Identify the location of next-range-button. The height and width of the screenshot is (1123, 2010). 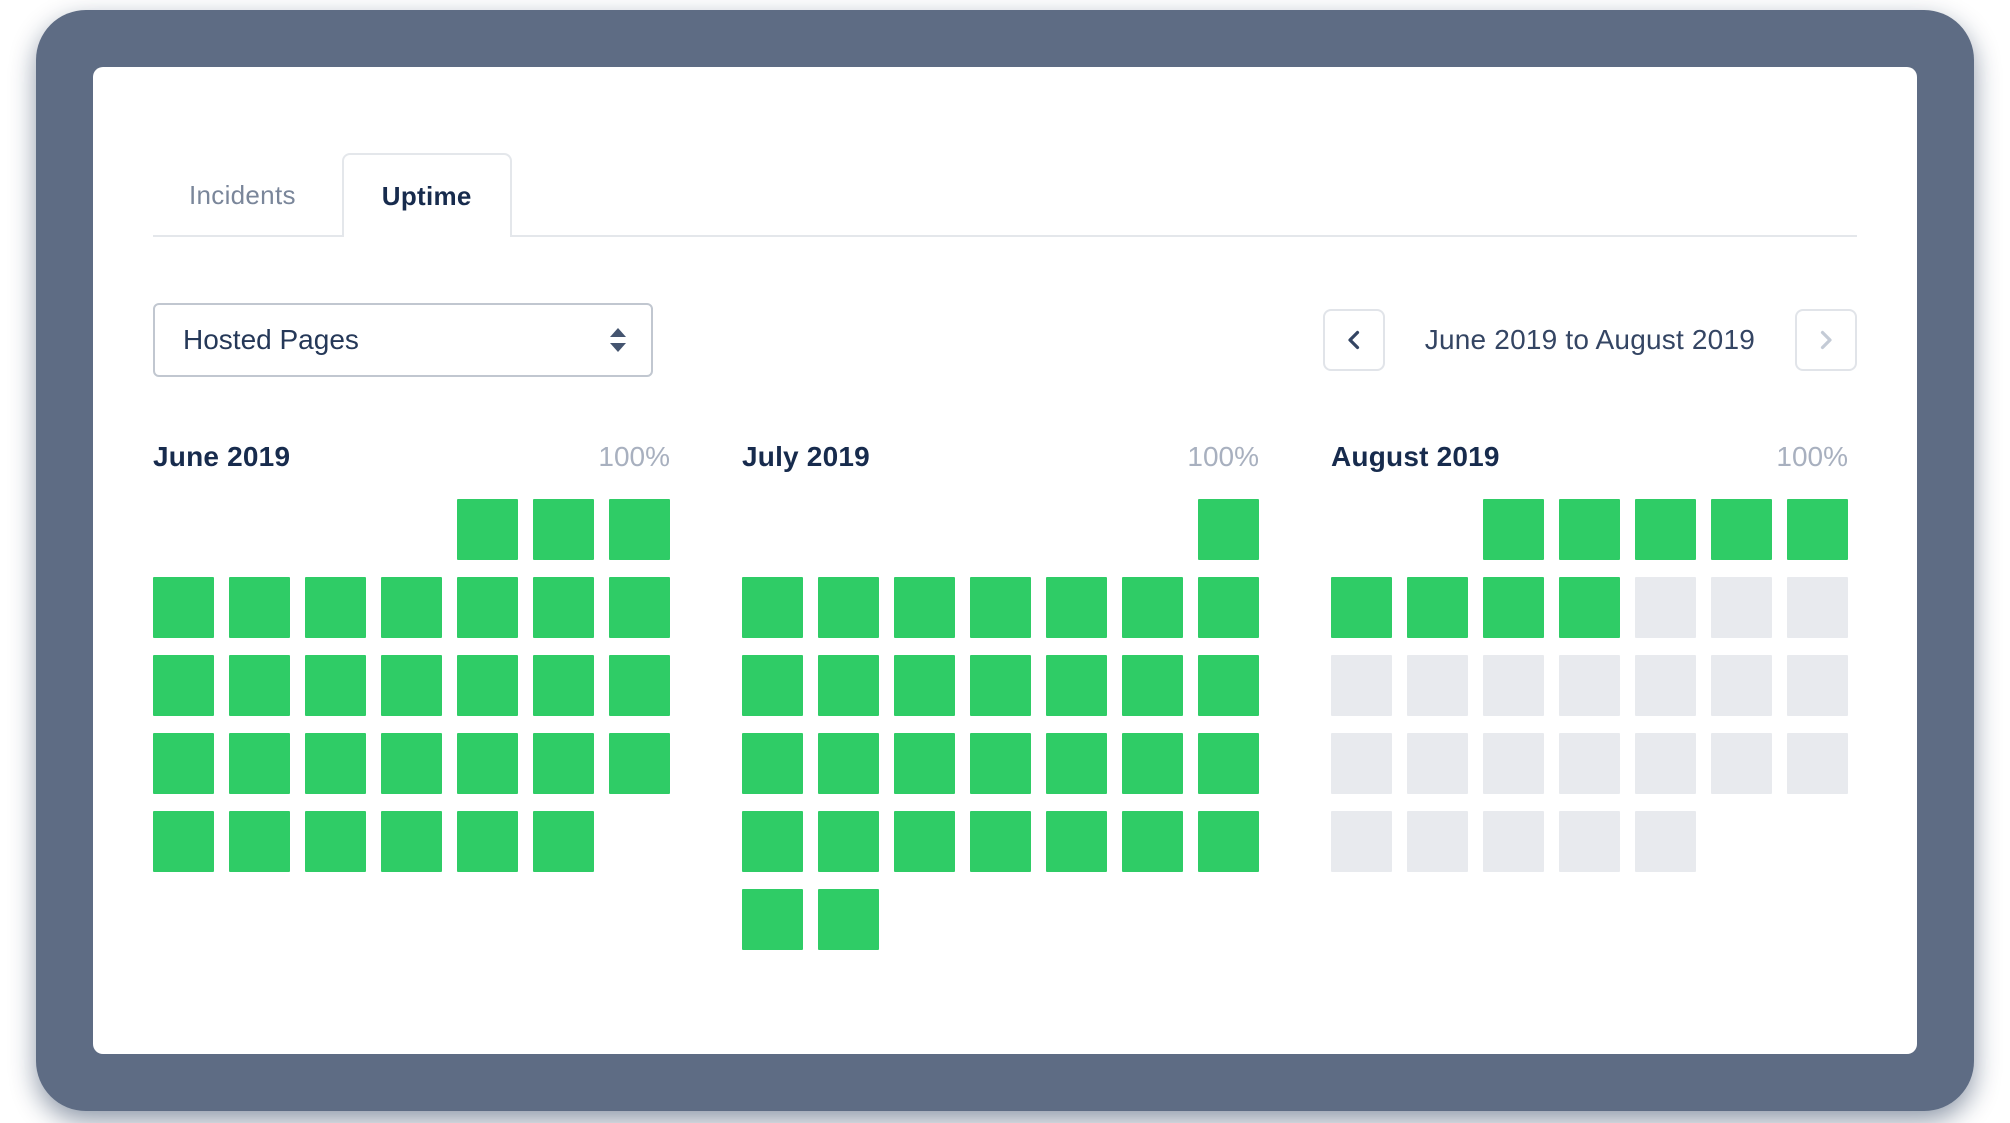
(1826, 340).